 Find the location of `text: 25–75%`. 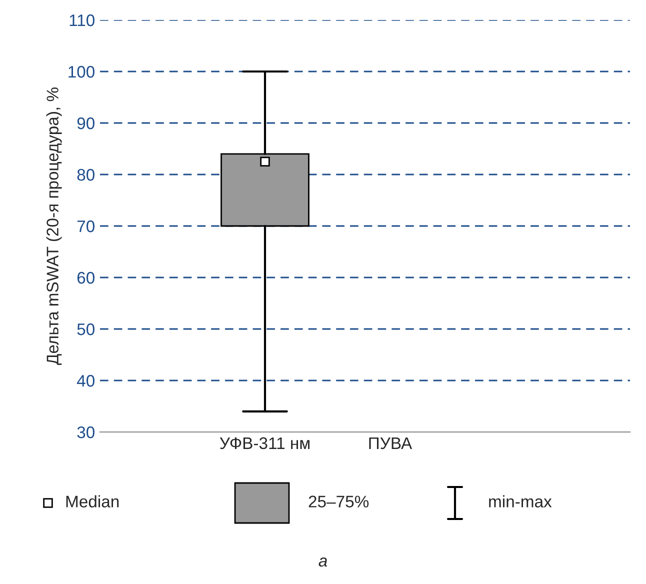

text: 25–75% is located at coordinates (338, 502).